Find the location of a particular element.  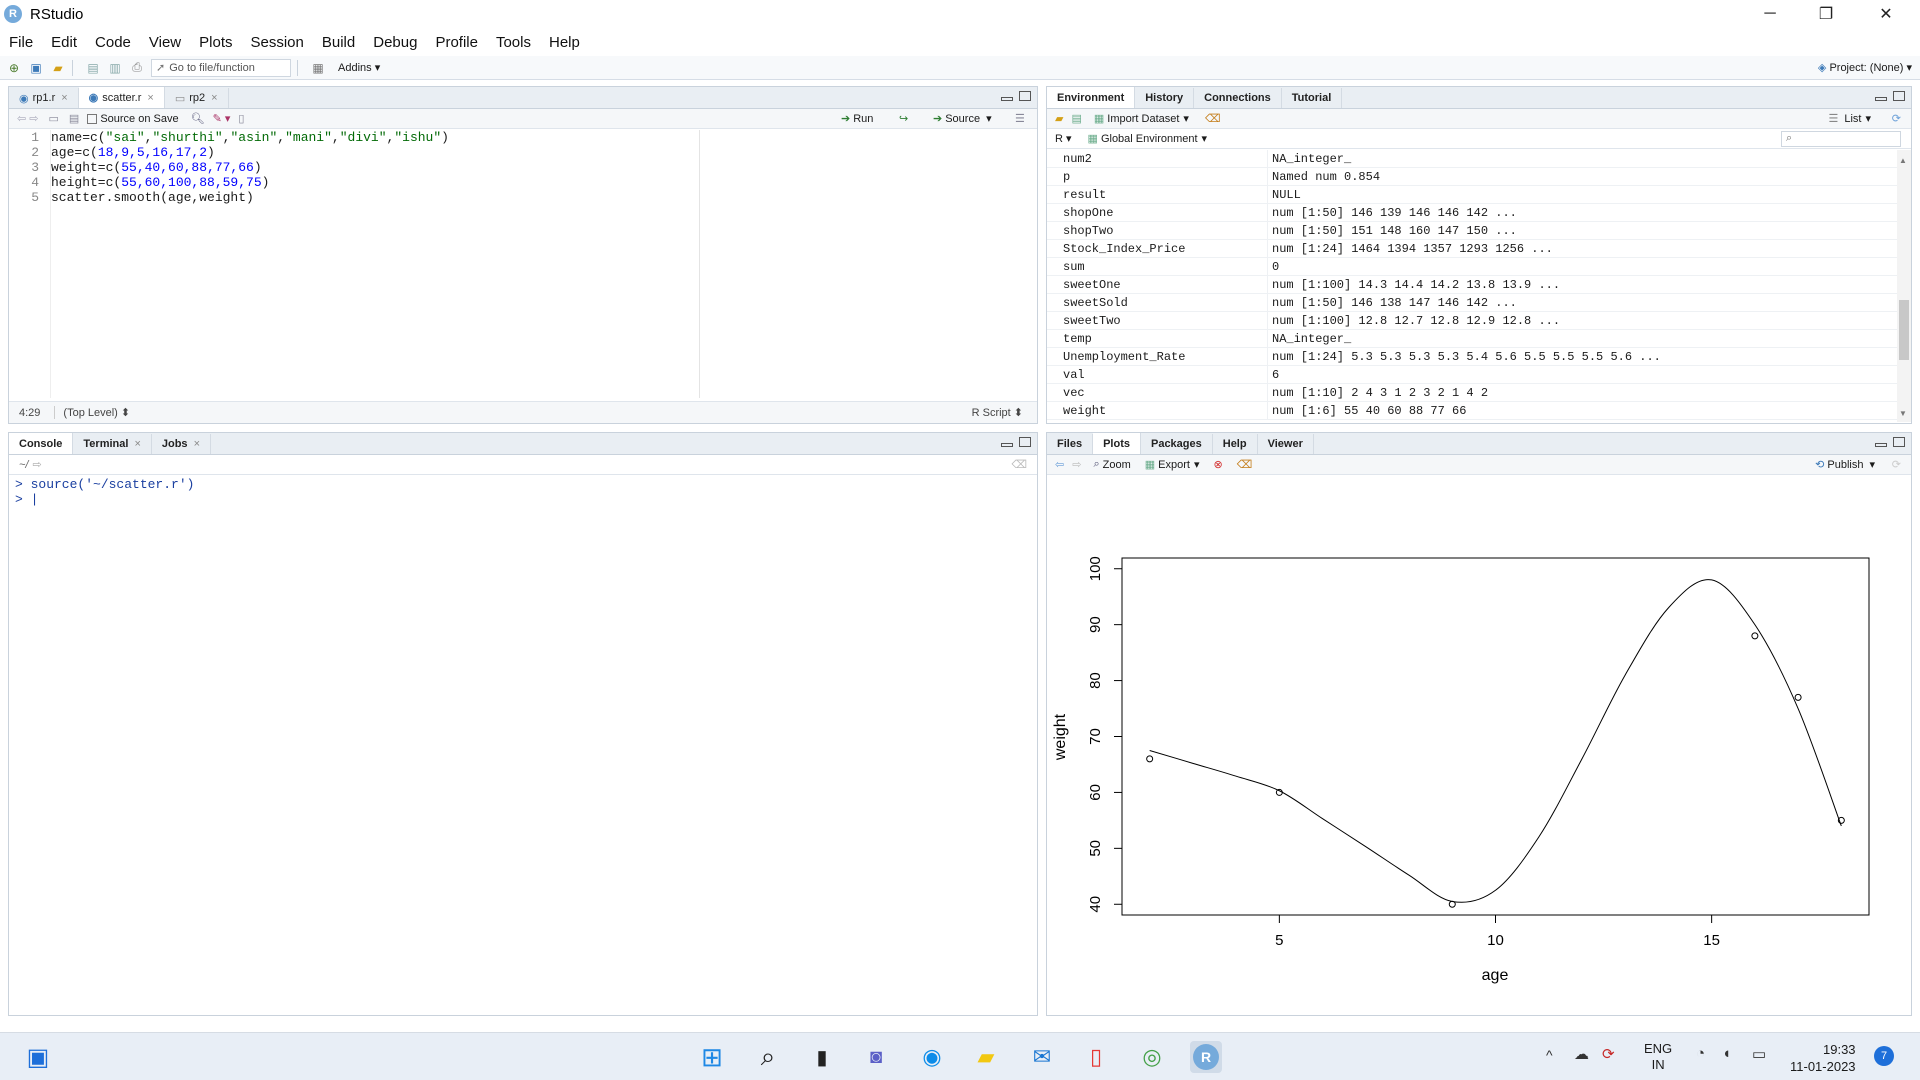

show-hidden-icons: ^ is located at coordinates (1549, 1055).